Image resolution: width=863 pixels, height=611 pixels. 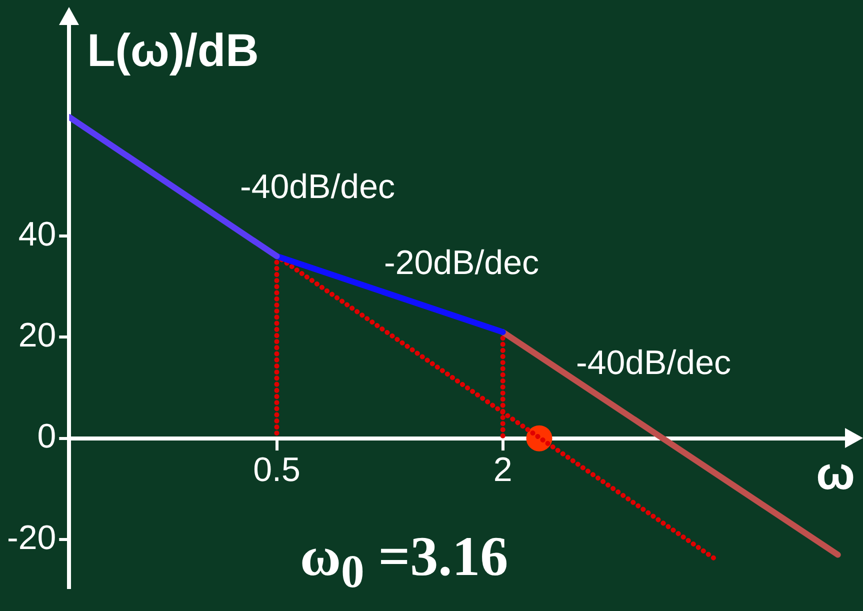 I want to click on annotation: ω$_{0}$ =3.16, so click(x=404, y=562).